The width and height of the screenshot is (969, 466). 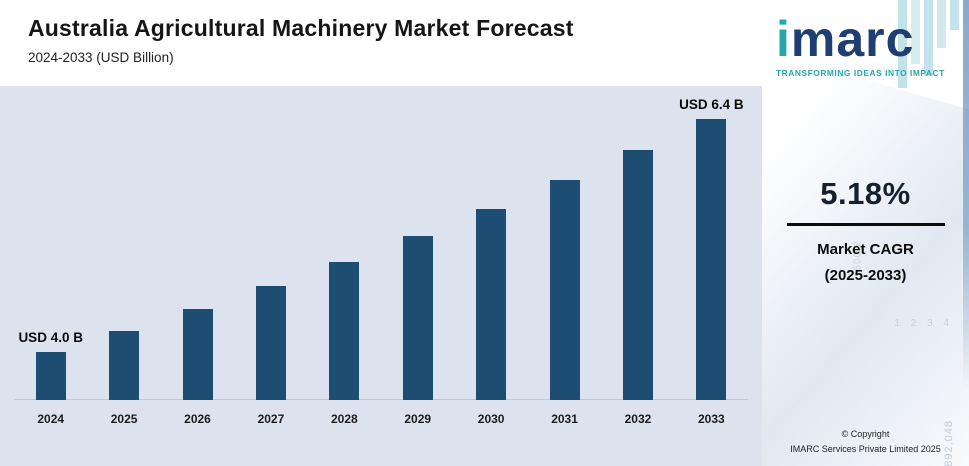 I want to click on bar-column-2024: USD 4.0 B 2024, so click(x=50, y=263).